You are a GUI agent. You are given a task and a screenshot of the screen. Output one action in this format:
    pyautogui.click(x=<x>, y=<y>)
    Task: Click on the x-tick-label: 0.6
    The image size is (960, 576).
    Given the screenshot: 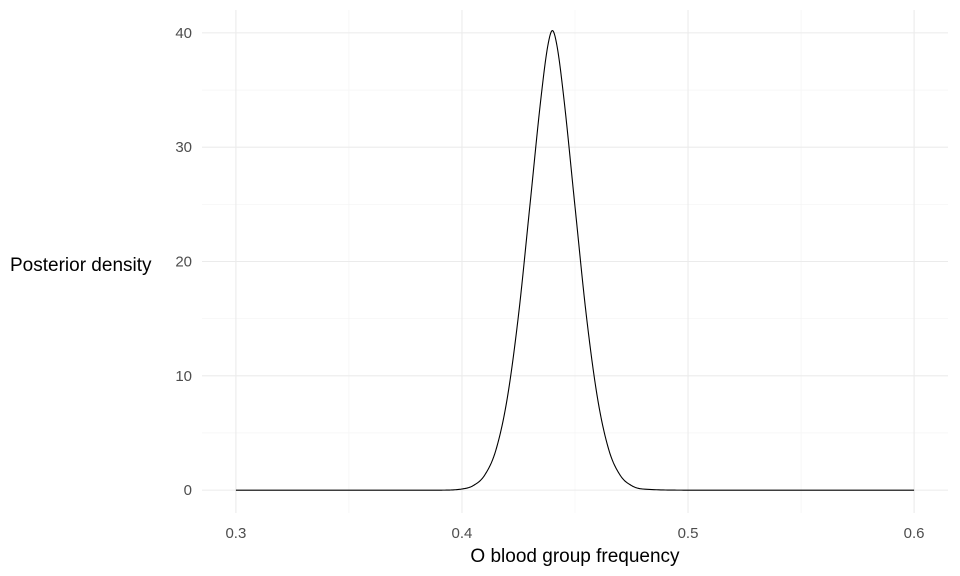 What is the action you would take?
    pyautogui.click(x=914, y=533)
    